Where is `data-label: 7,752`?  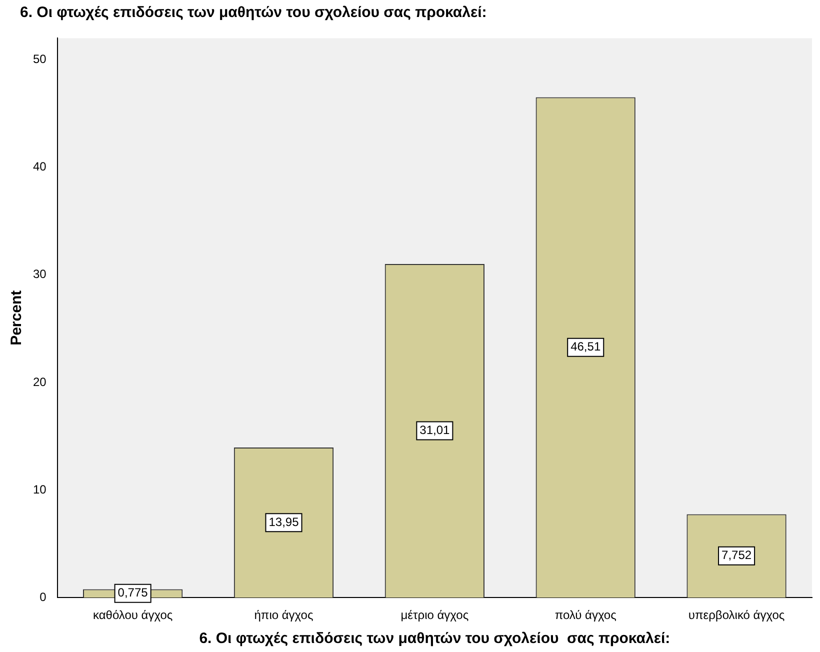
data-label: 7,752 is located at coordinates (737, 555).